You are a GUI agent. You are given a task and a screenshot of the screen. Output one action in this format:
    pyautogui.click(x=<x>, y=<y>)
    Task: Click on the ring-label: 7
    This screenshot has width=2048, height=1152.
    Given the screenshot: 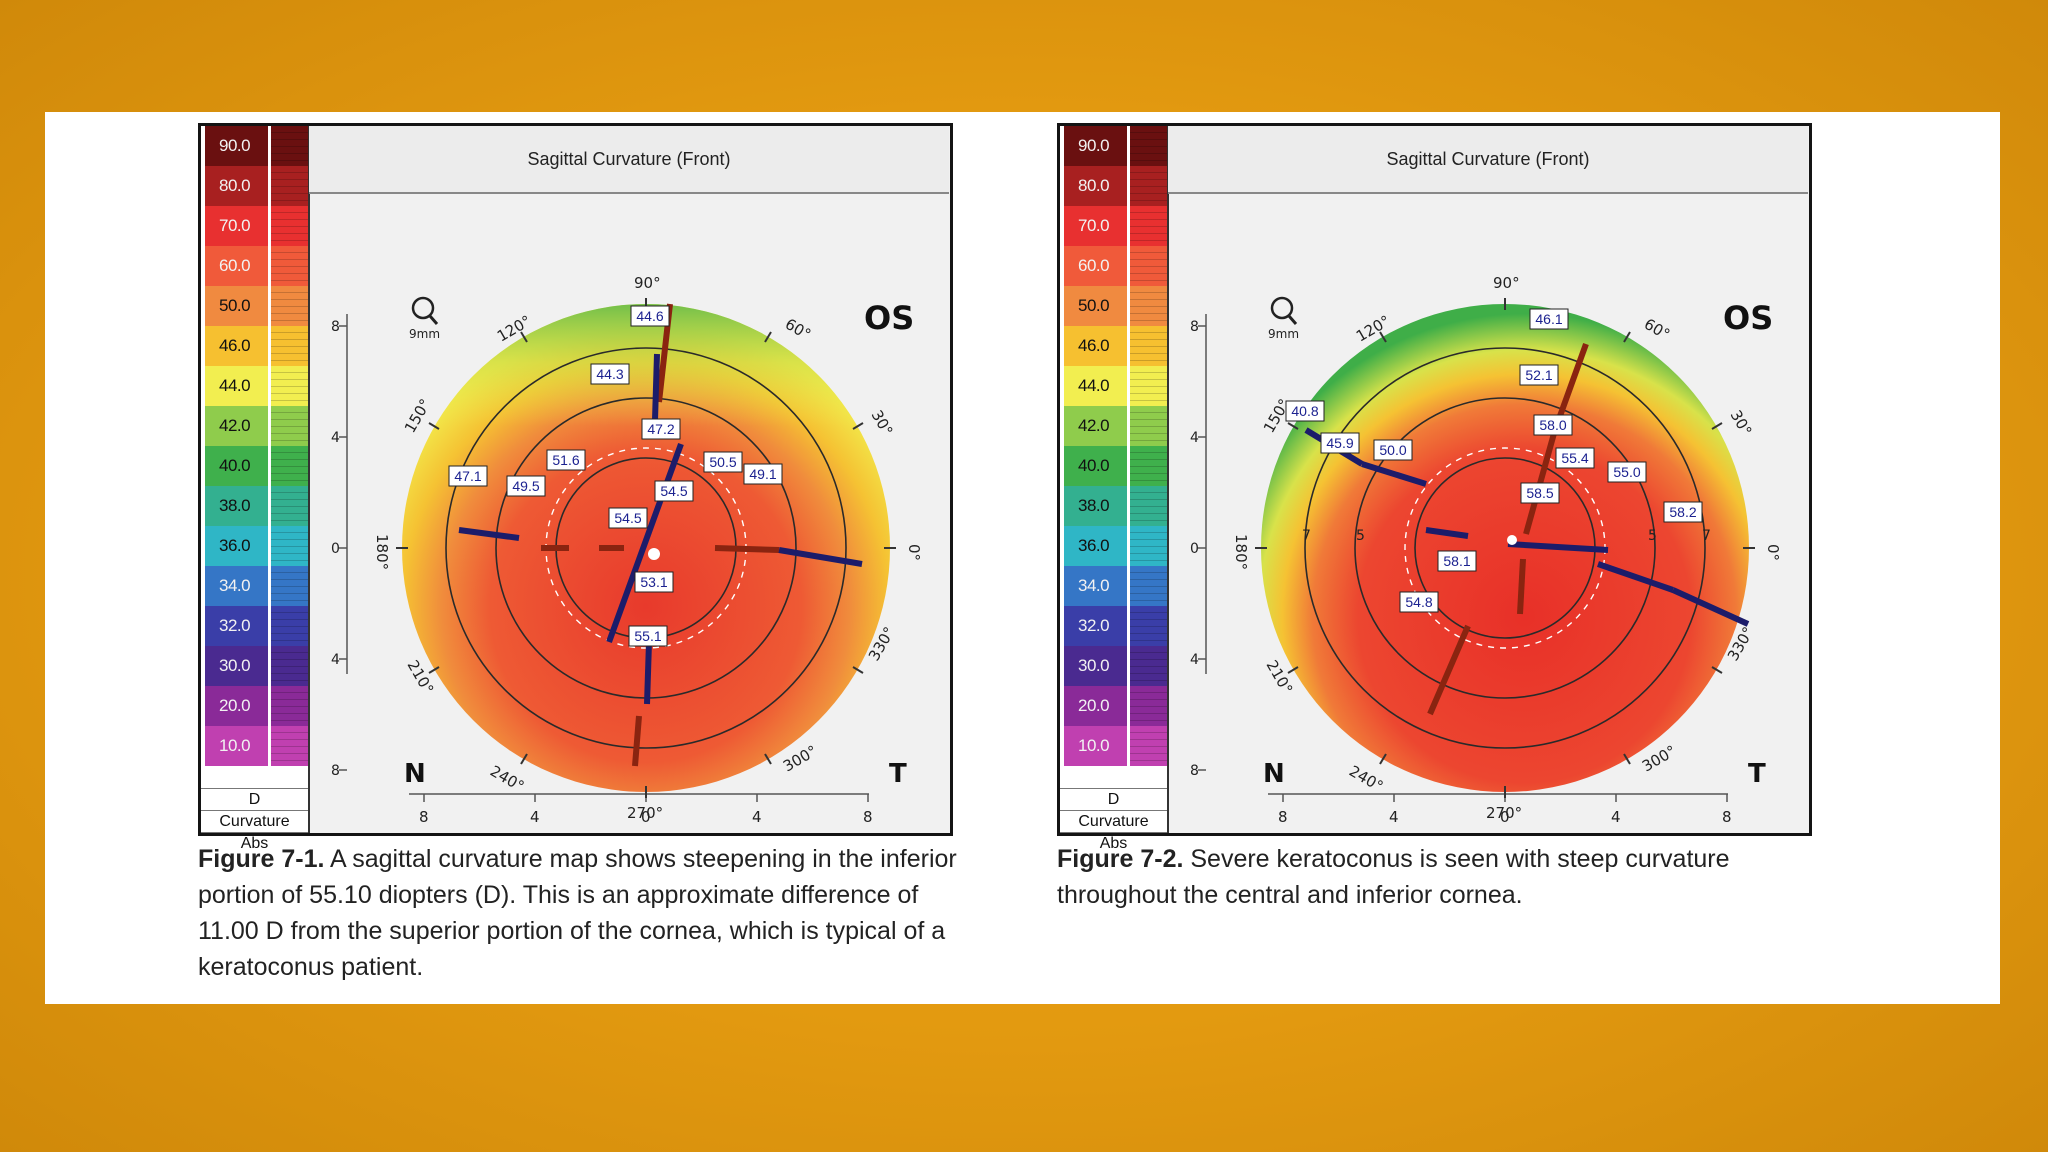 What is the action you would take?
    pyautogui.click(x=1306, y=536)
    